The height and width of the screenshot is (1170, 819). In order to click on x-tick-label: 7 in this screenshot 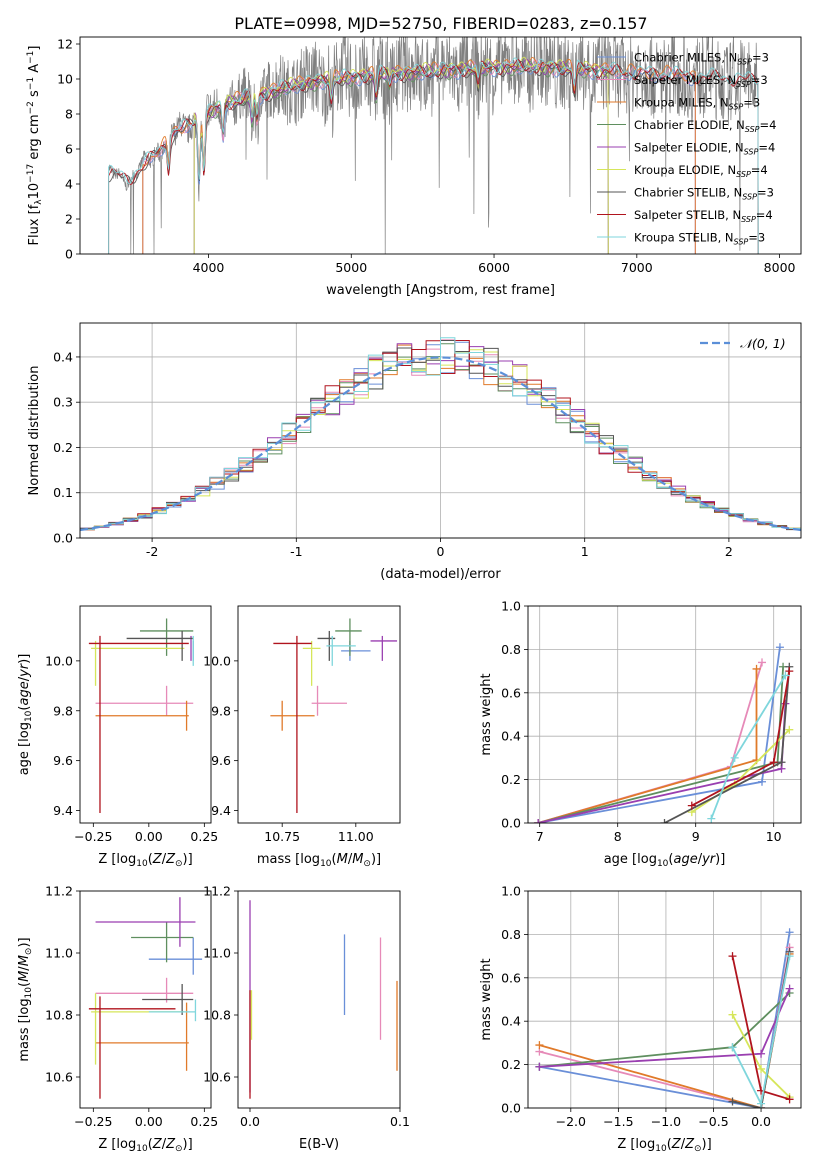, I will do `click(540, 836)`.